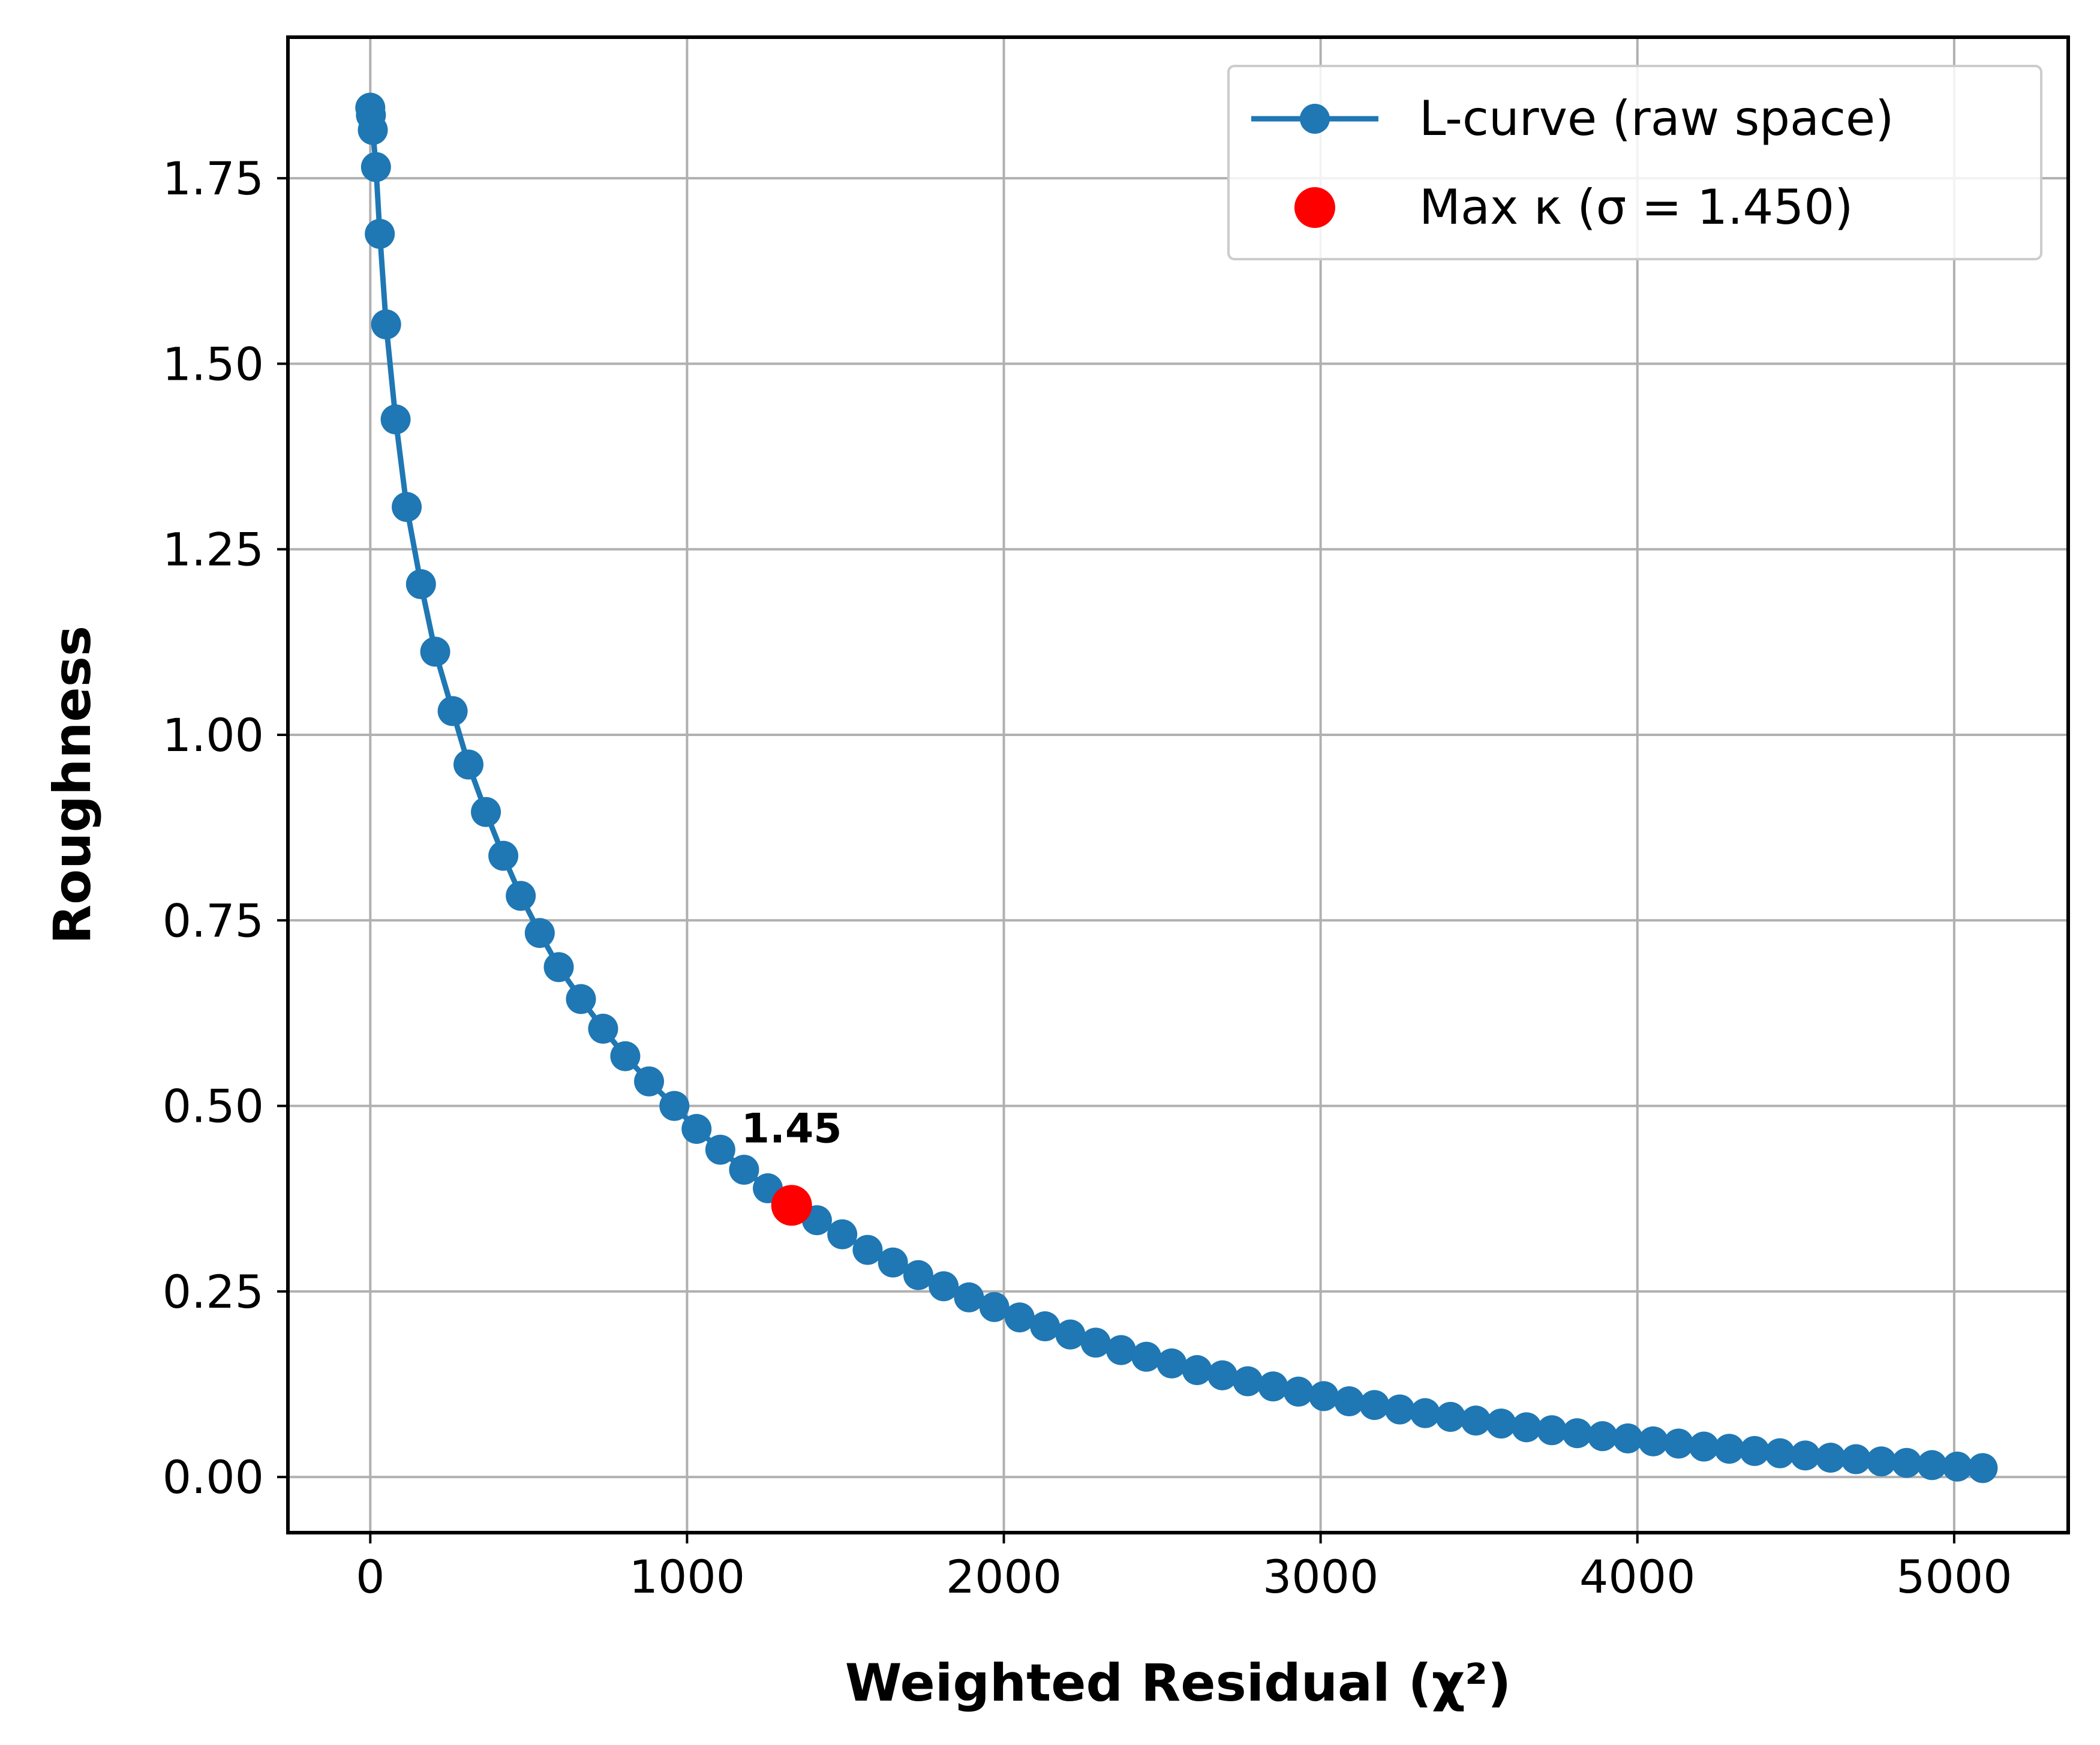  I want to click on y-tick-label: 1.50, so click(213, 364).